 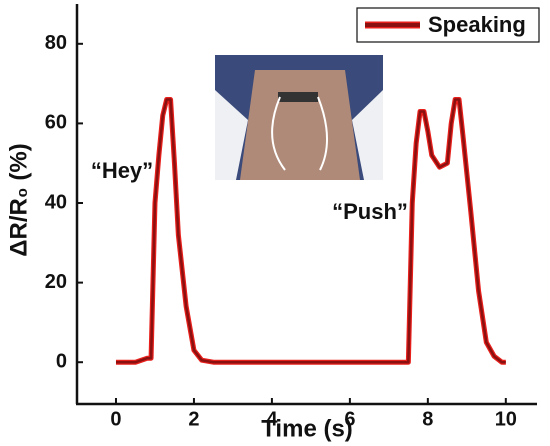 I want to click on legend-label: Speaking, so click(x=477, y=24).